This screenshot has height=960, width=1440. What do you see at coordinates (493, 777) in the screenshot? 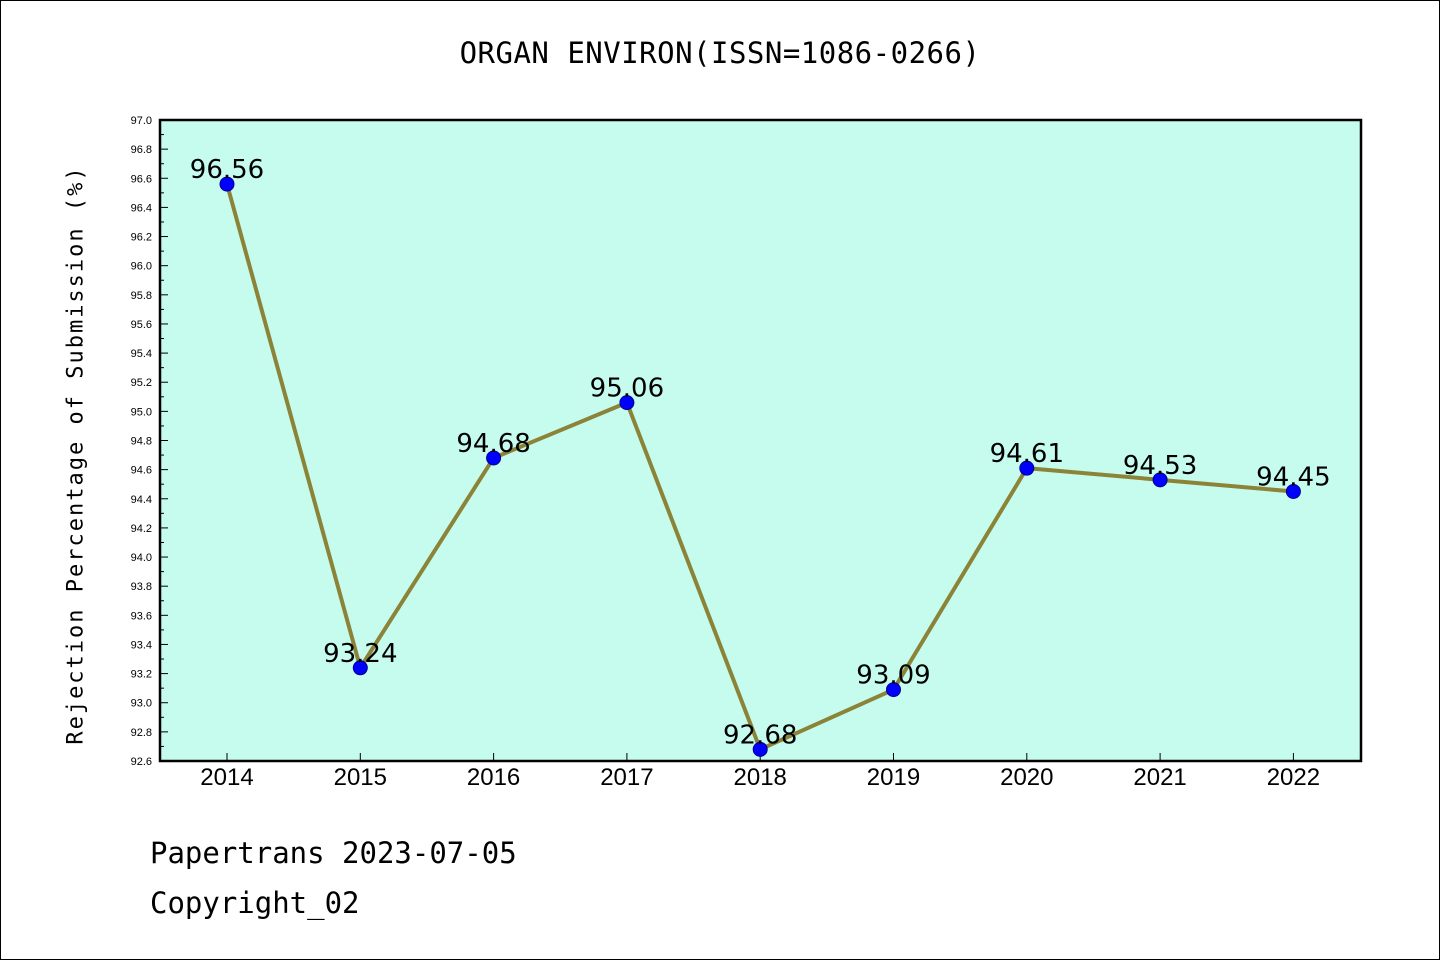
I see `x-tick-label: 2016` at bounding box center [493, 777].